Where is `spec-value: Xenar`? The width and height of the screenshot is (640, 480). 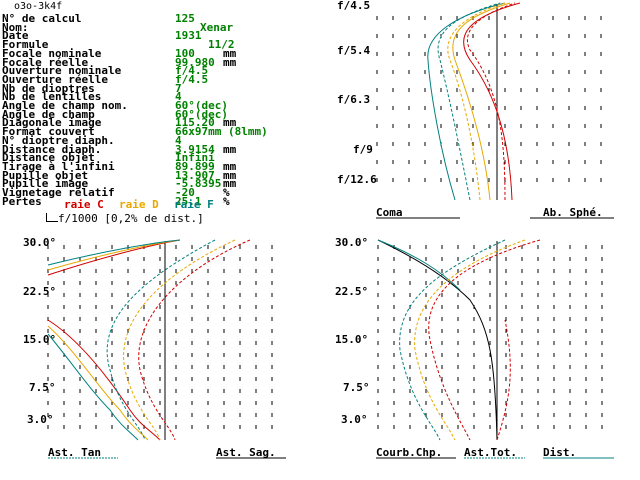
spec-value: Xenar is located at coordinates (217, 27).